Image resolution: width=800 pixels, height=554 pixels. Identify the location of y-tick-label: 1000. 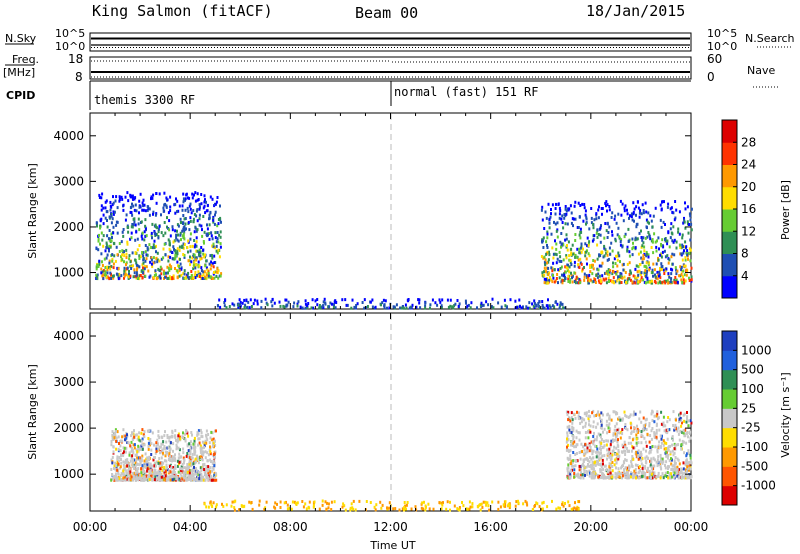
(68, 273).